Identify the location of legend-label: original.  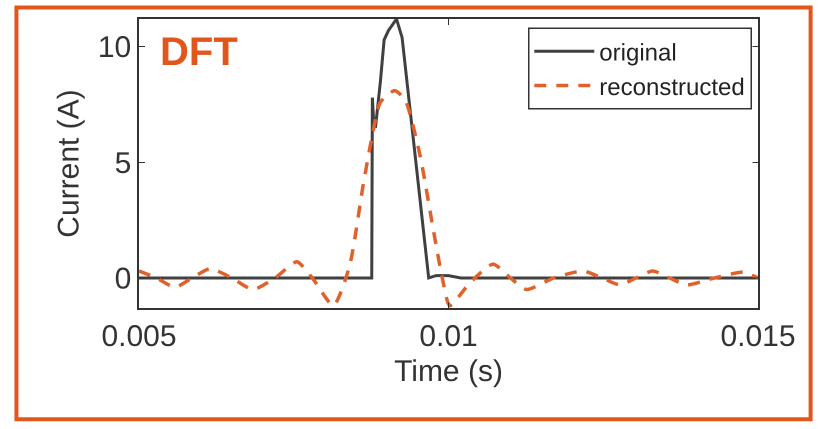
(638, 53).